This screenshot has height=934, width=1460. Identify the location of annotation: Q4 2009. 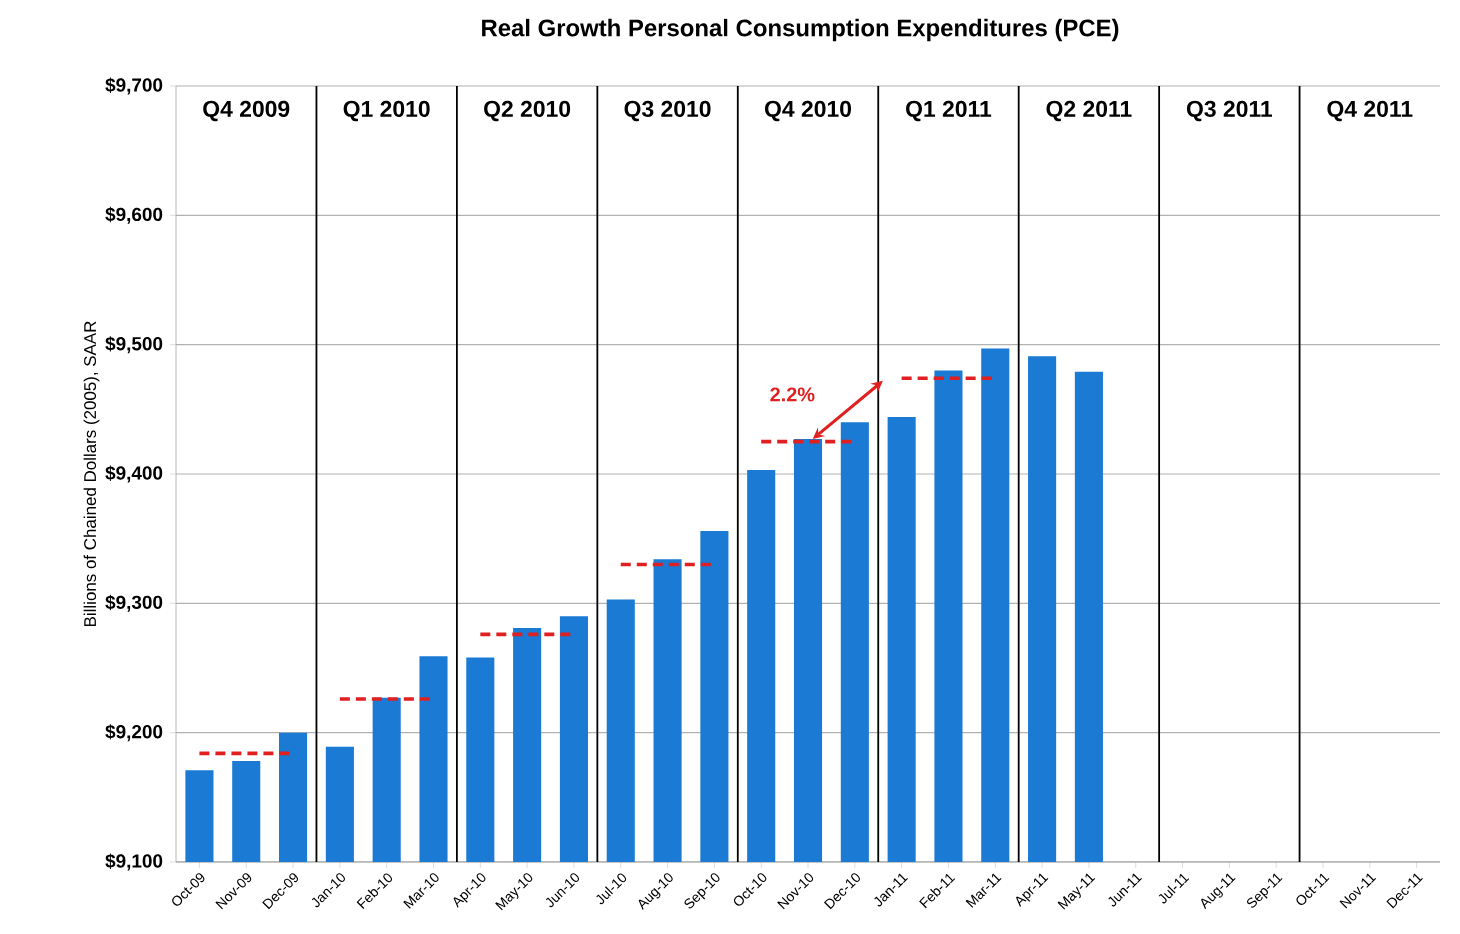
(246, 111).